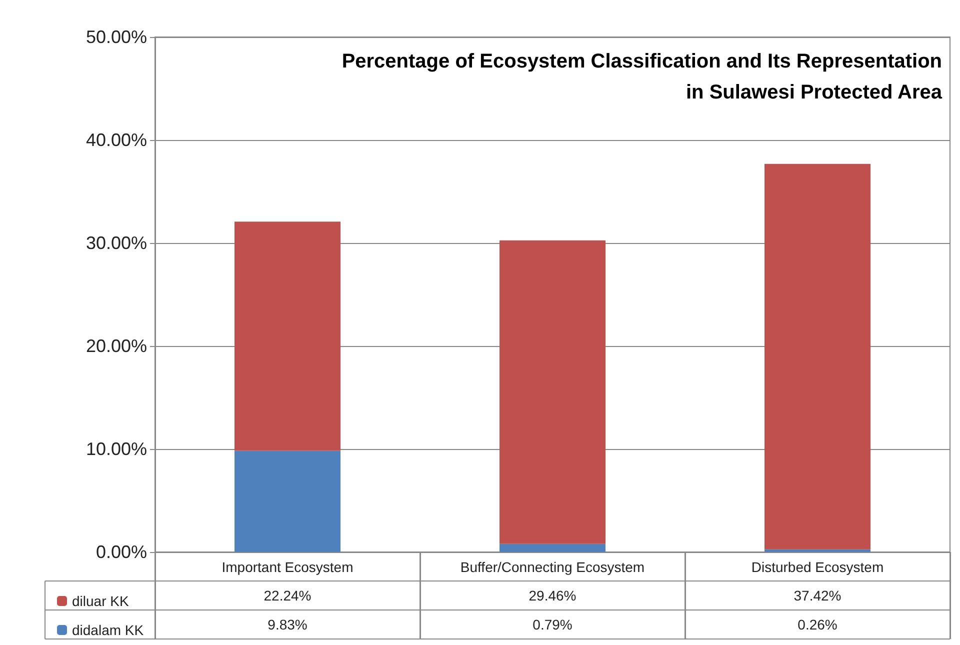  Describe the element at coordinates (818, 624) in the screenshot. I see `data-label: 0.26%` at that location.